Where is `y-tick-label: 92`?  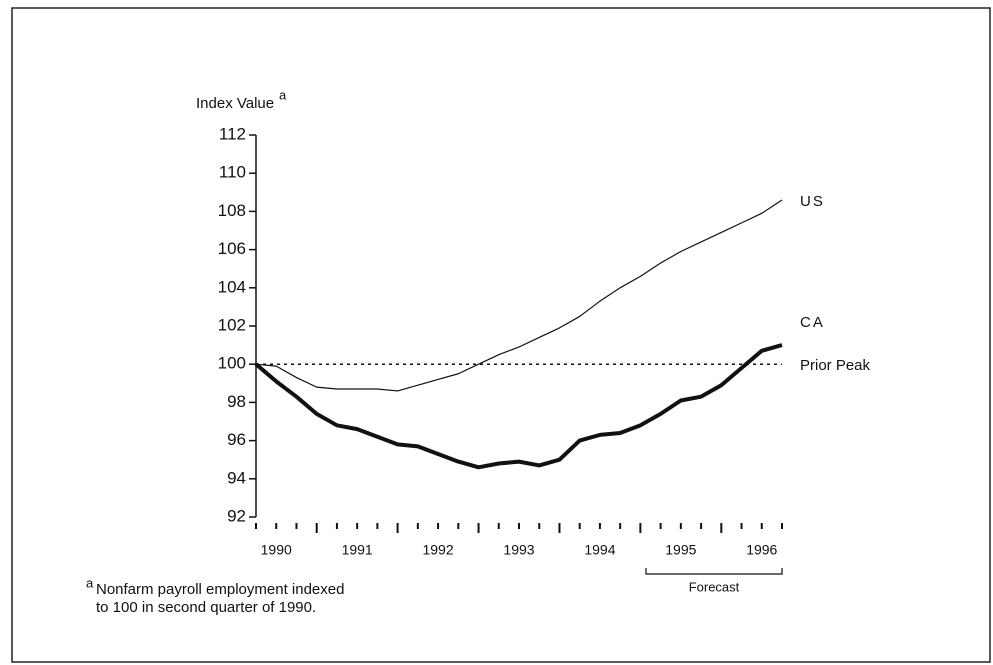
y-tick-label: 92 is located at coordinates (236, 515).